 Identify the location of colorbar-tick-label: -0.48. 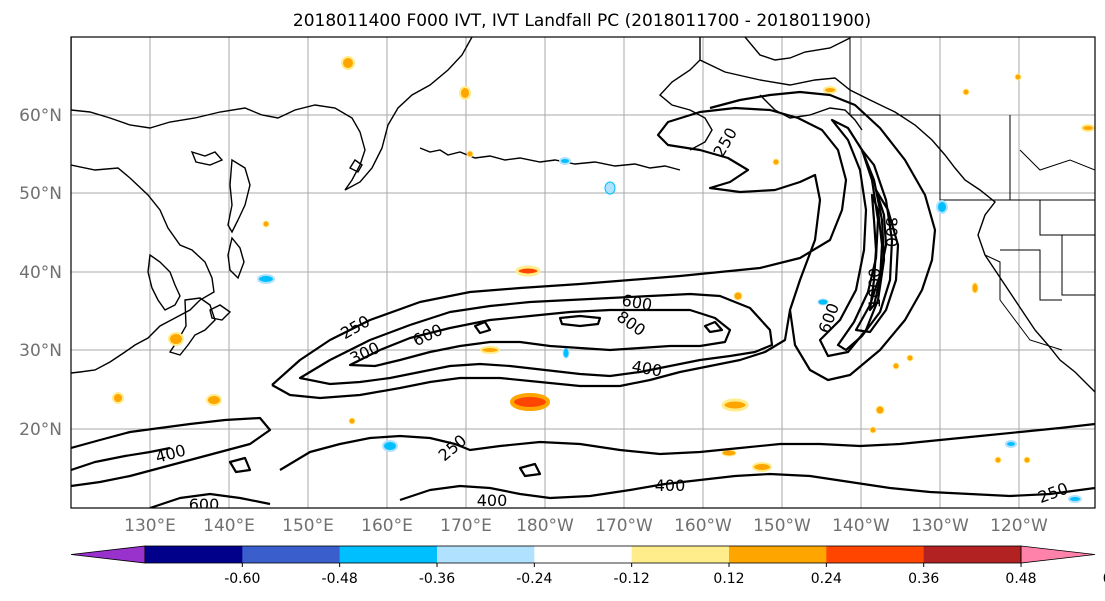
(340, 579).